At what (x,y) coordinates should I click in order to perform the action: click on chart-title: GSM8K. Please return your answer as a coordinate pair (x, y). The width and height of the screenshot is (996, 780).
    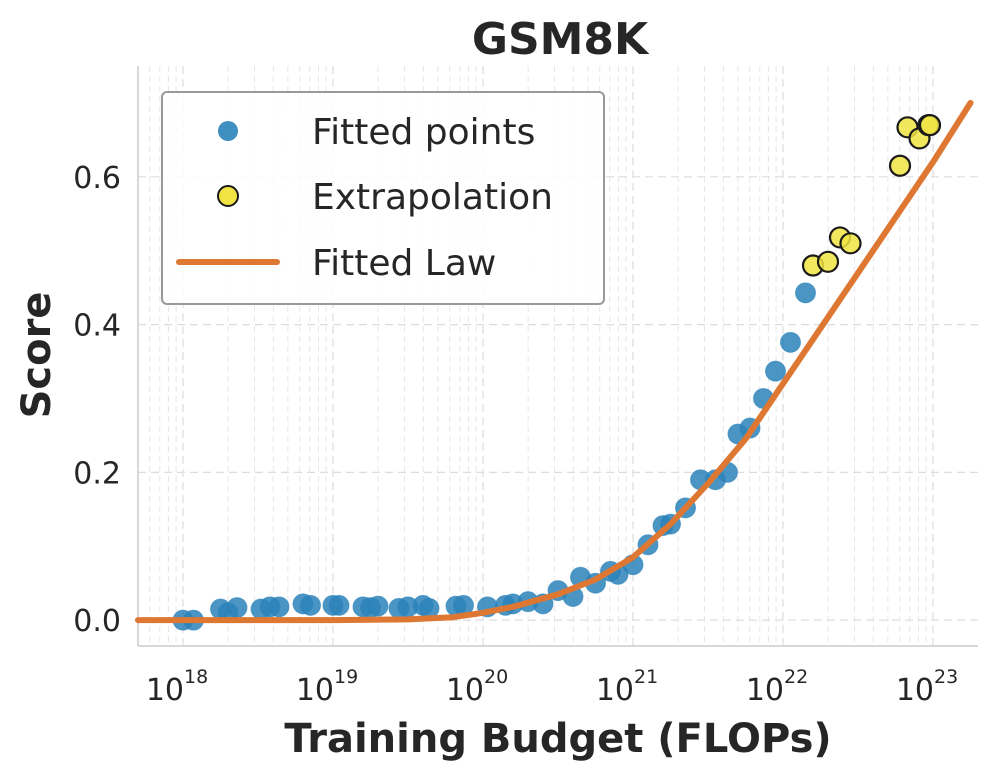
    Looking at the image, I should click on (561, 39).